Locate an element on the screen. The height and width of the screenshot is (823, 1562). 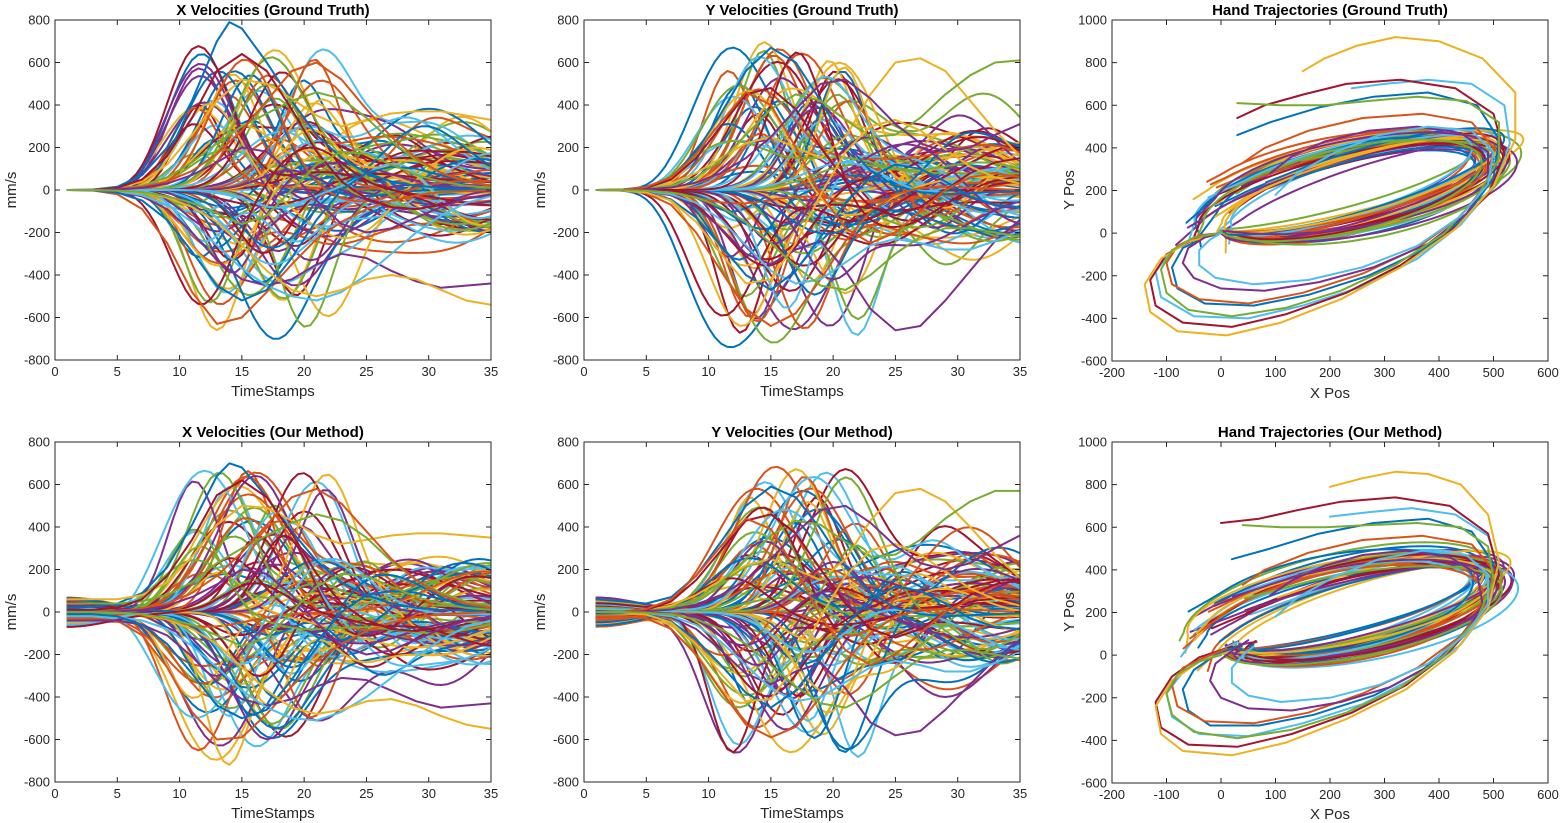
x-tick-label: 200 is located at coordinates (1330, 794).